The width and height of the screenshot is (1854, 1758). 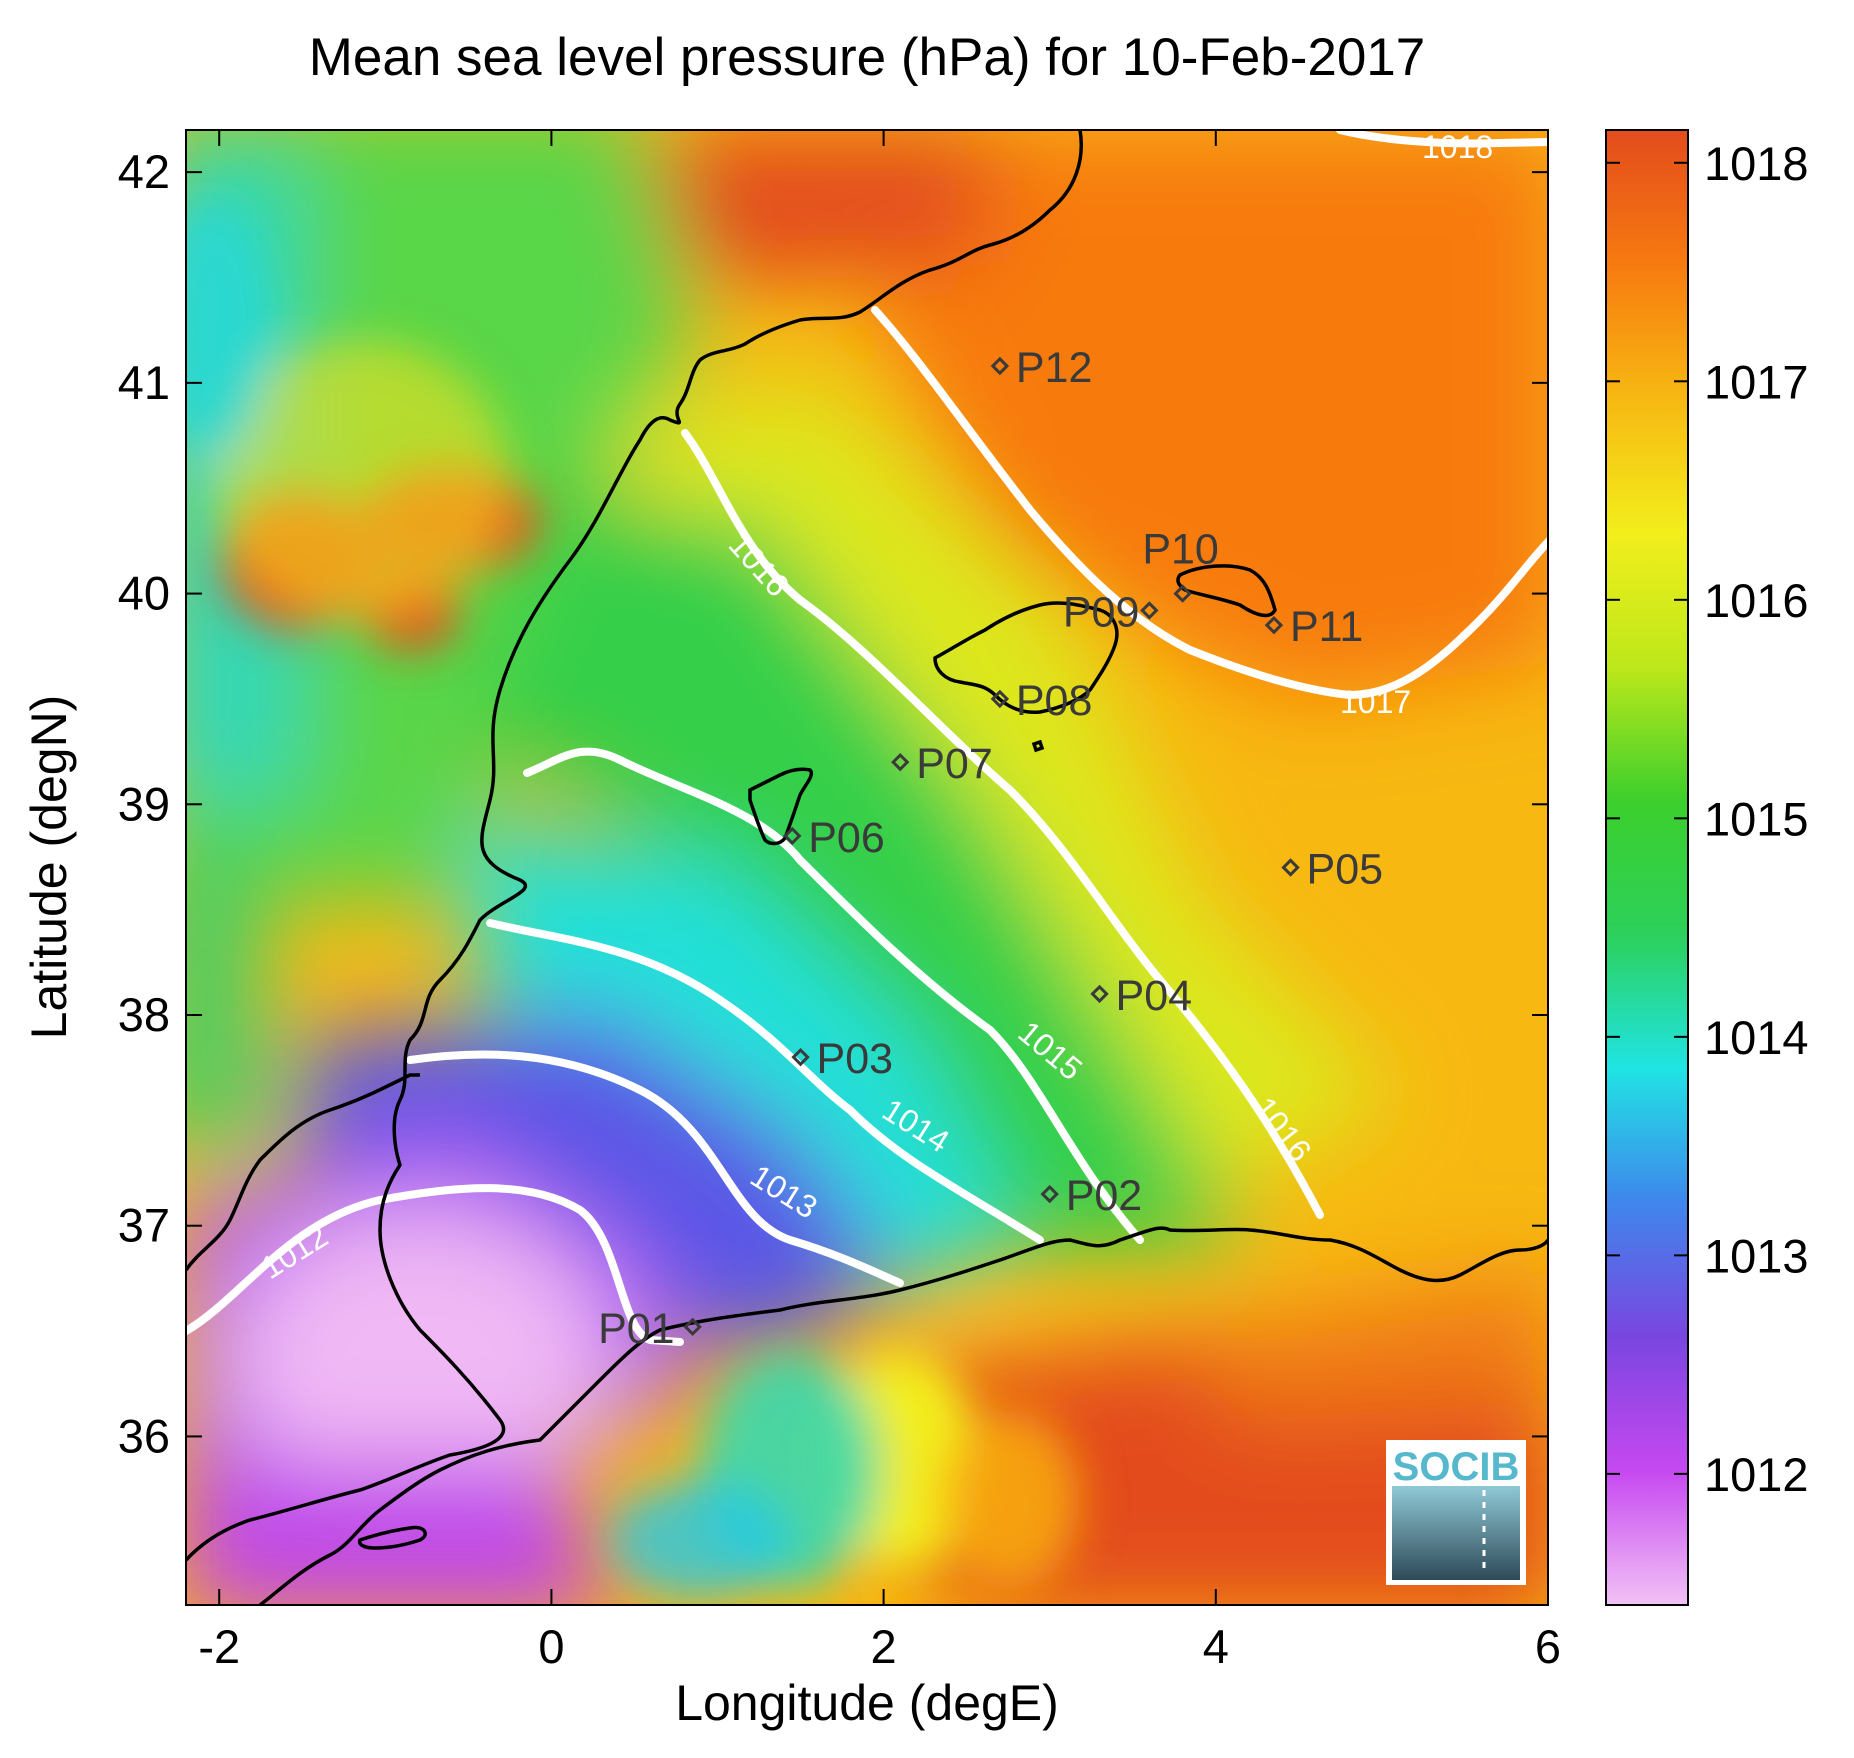 What do you see at coordinates (636, 1329) in the screenshot?
I see `station-label: P01` at bounding box center [636, 1329].